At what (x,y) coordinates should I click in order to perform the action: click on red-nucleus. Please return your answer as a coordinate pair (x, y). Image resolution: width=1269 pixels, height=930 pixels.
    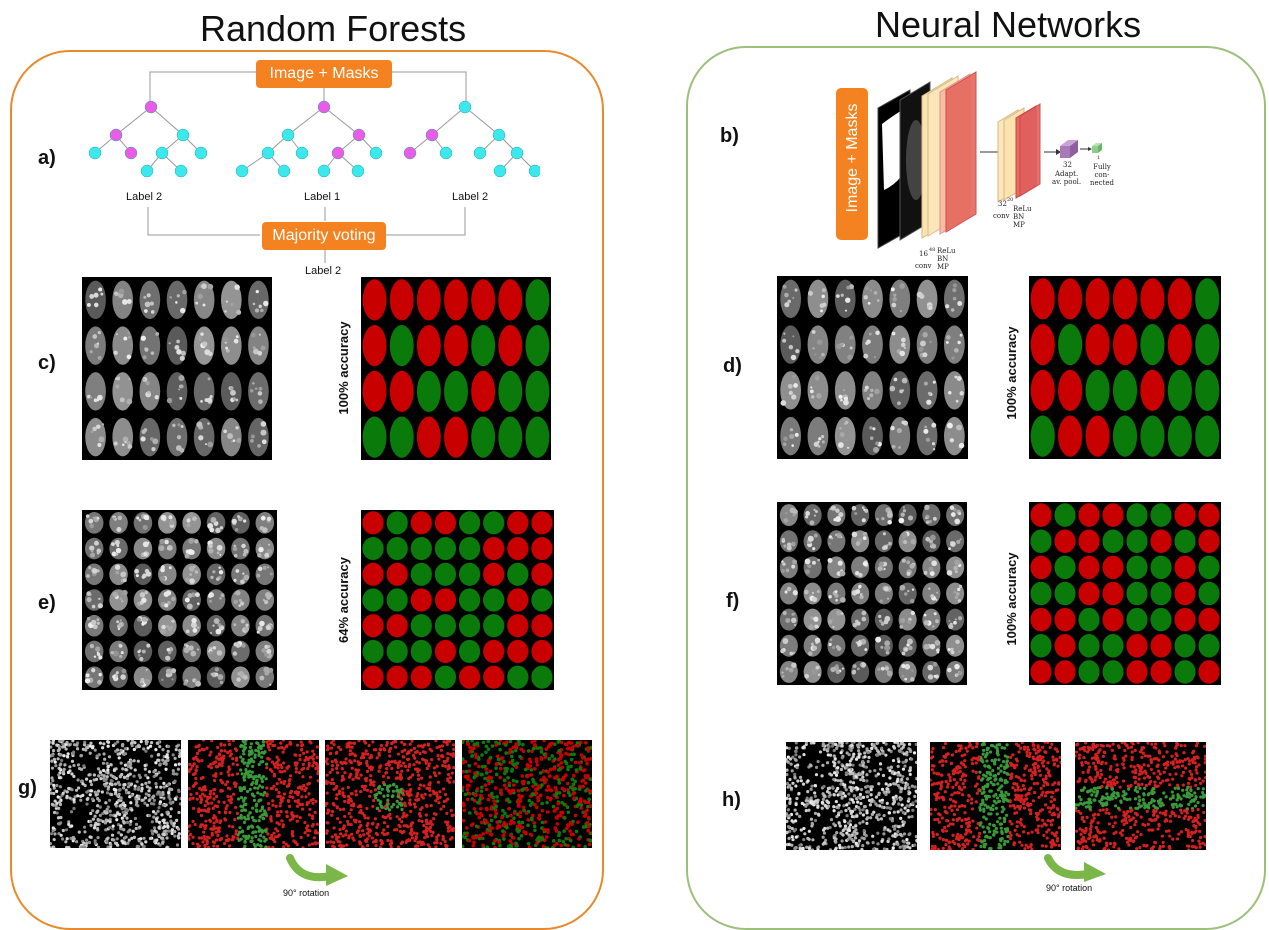
    Looking at the image, I should click on (421, 523).